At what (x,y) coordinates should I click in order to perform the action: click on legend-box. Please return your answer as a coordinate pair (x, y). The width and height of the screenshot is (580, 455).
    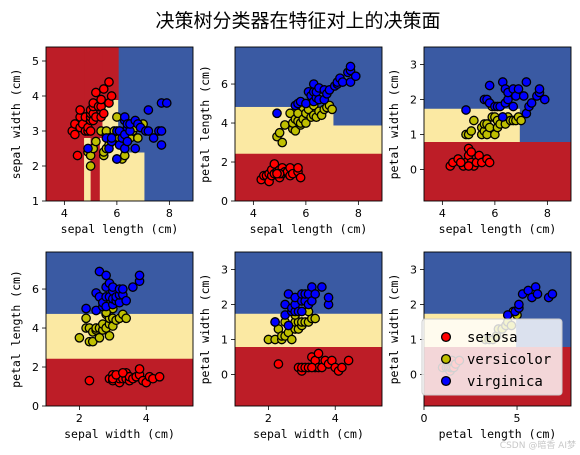
    Looking at the image, I should click on (492, 357).